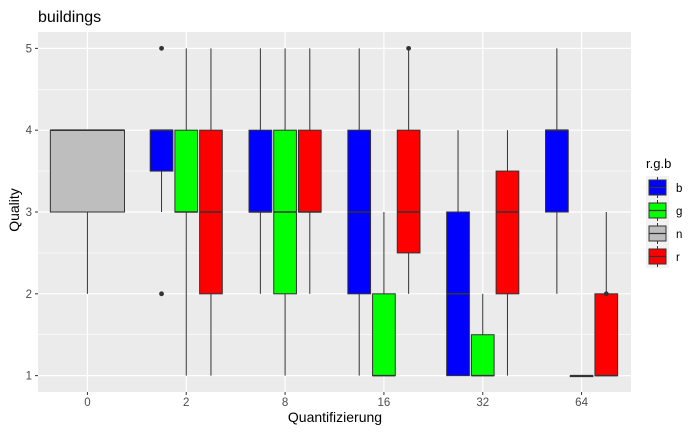 This screenshot has height=432, width=700. I want to click on legend-label: r, so click(678, 258).